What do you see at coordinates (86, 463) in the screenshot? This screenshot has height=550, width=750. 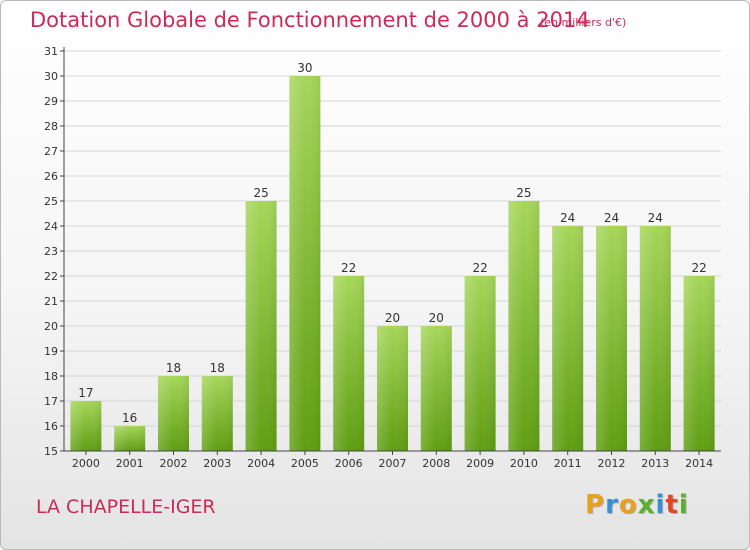 I see `x-tick-label-2000: 2000` at bounding box center [86, 463].